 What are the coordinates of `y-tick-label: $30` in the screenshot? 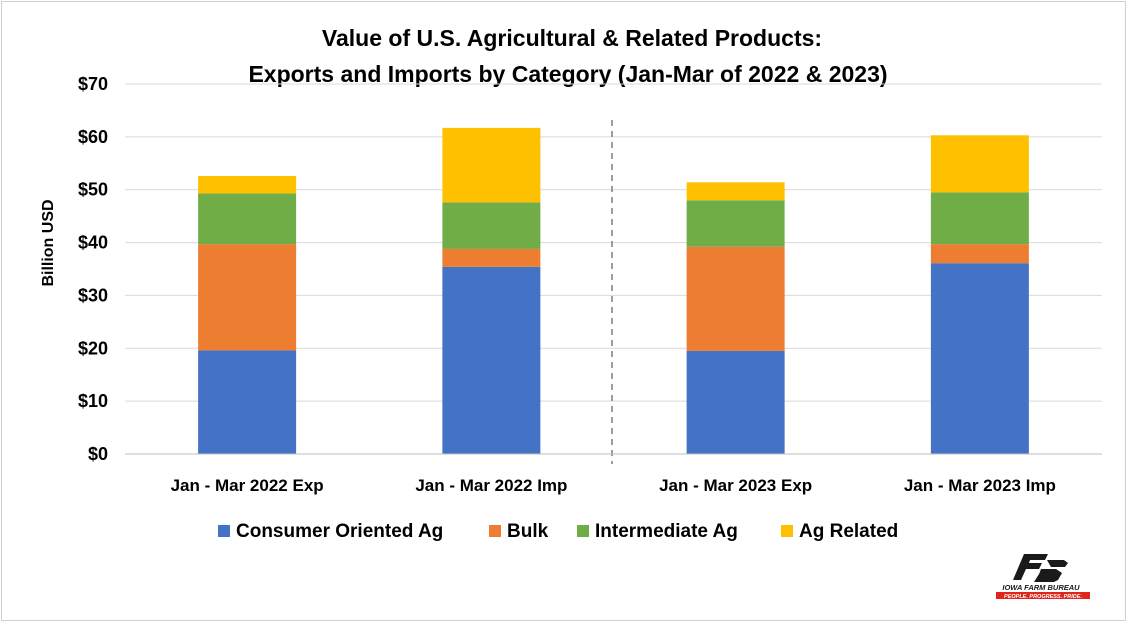 It's located at (93, 295).